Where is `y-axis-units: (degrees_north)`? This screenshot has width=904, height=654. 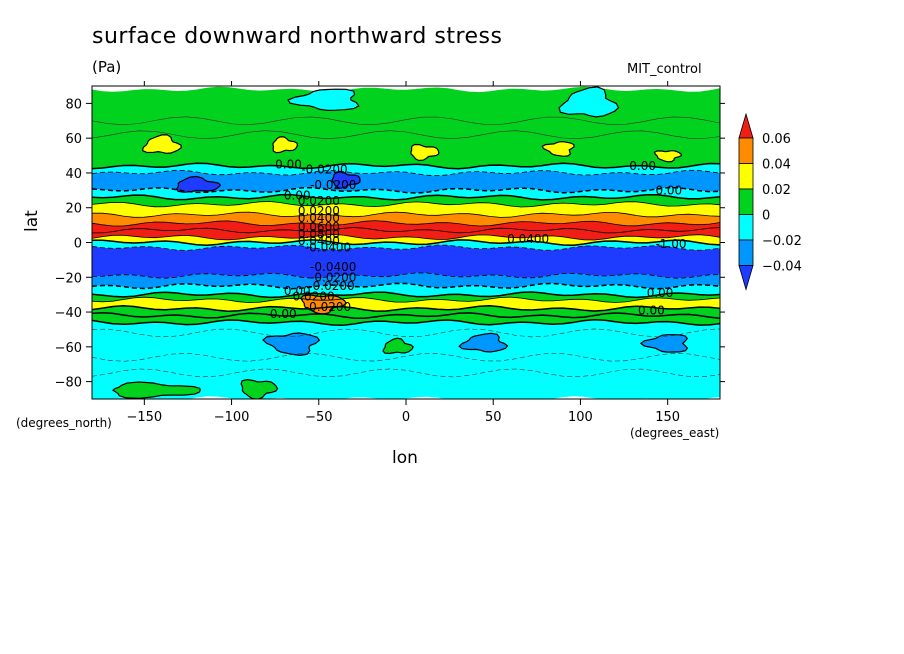
y-axis-units: (degrees_north) is located at coordinates (64, 423).